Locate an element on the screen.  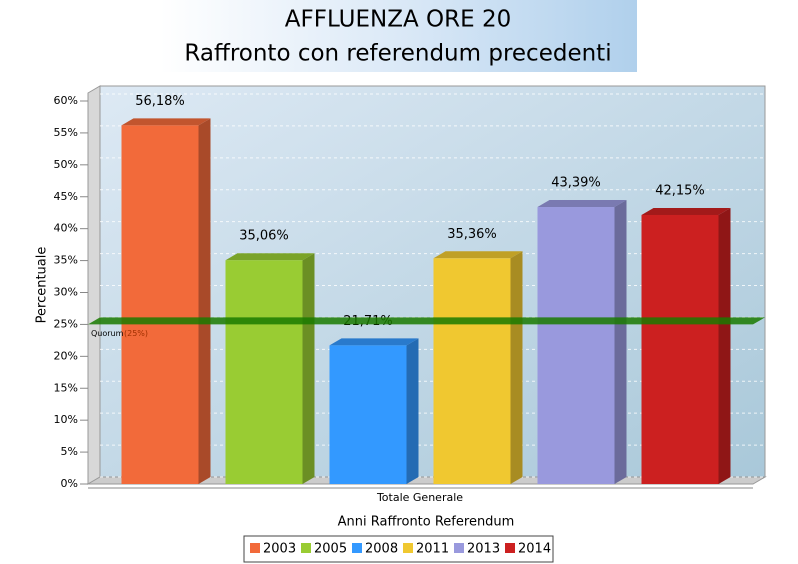
y-tick-label: 60% is located at coordinates (66, 100).